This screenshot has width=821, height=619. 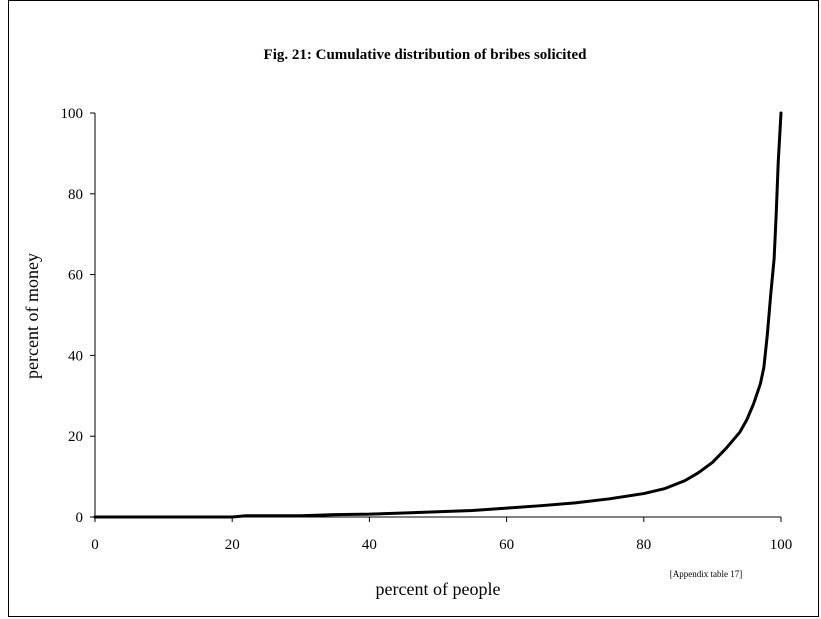 What do you see at coordinates (80, 518) in the screenshot?
I see `y-tick-label: 0` at bounding box center [80, 518].